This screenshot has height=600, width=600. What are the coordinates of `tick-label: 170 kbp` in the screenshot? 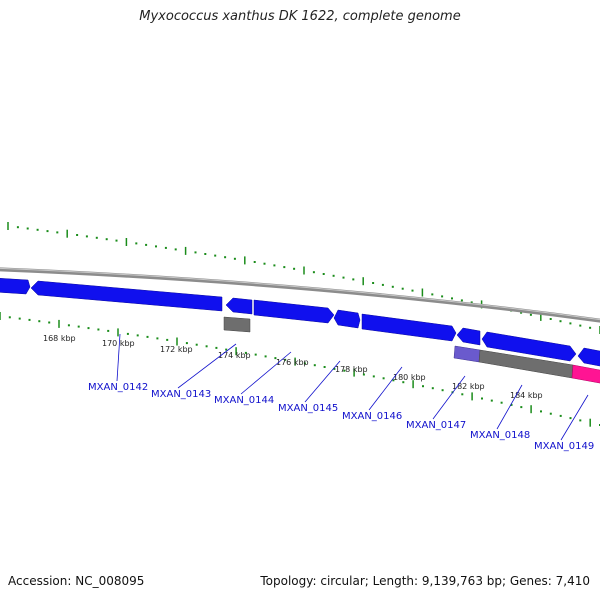 It's located at (118, 343).